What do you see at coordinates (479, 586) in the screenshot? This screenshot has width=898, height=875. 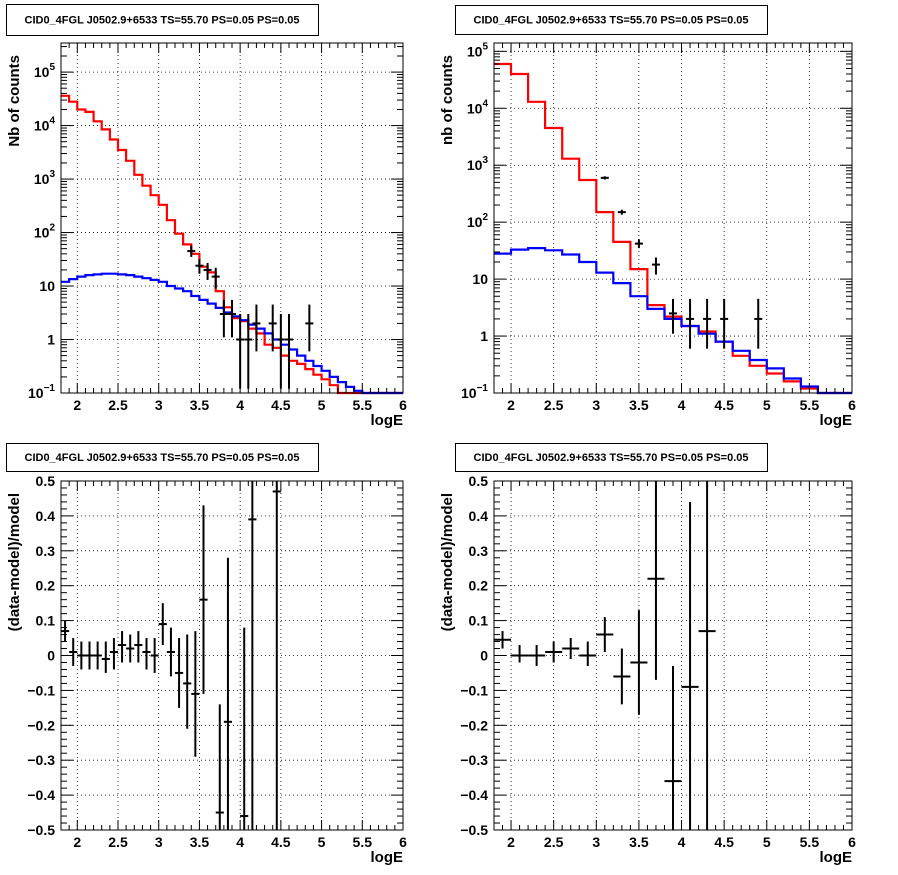 I see `y-tick-label: 0.2` at bounding box center [479, 586].